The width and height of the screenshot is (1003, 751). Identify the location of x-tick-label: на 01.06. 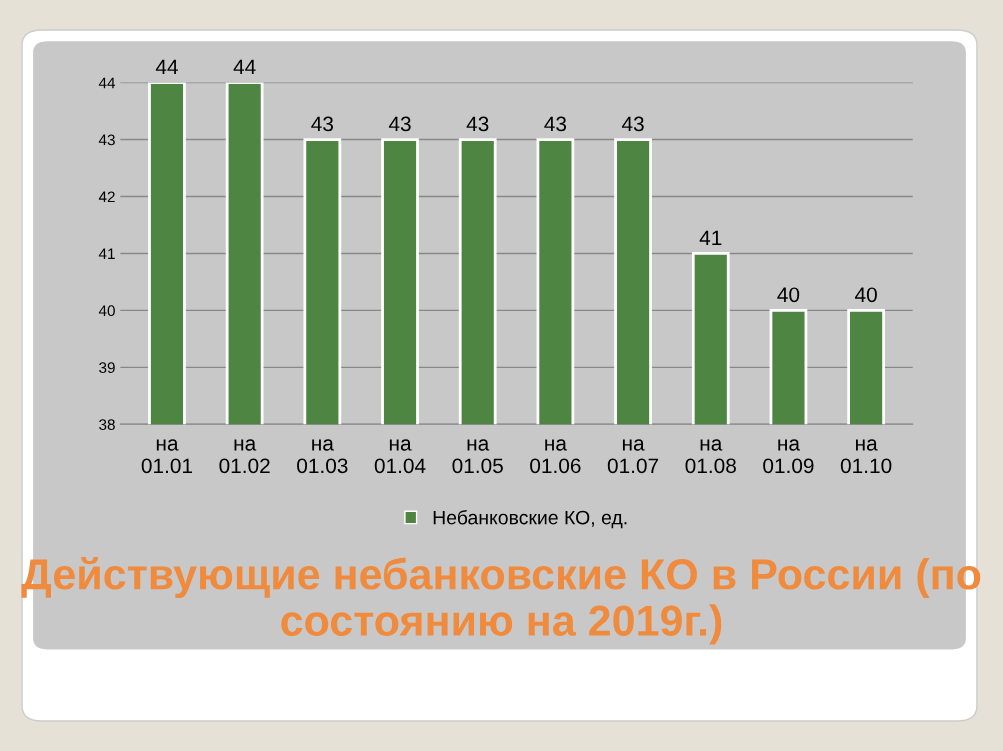
(555, 456).